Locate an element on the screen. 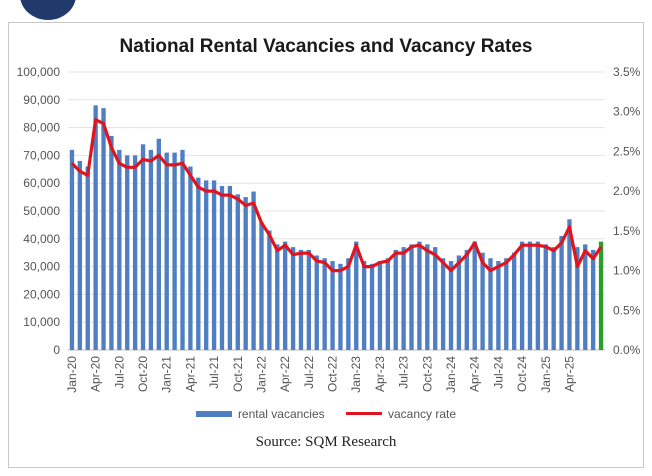 This screenshot has height=476, width=652. y-right-tick-label: 0.5% is located at coordinates (627, 310).